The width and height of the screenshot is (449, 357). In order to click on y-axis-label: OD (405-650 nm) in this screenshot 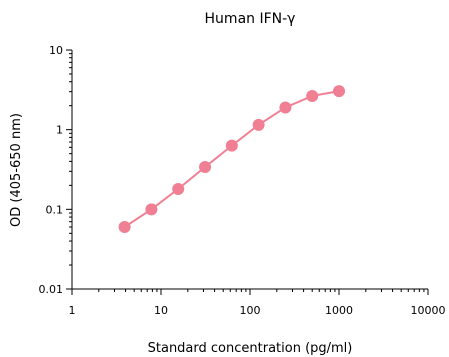, I will do `click(16, 170)`.